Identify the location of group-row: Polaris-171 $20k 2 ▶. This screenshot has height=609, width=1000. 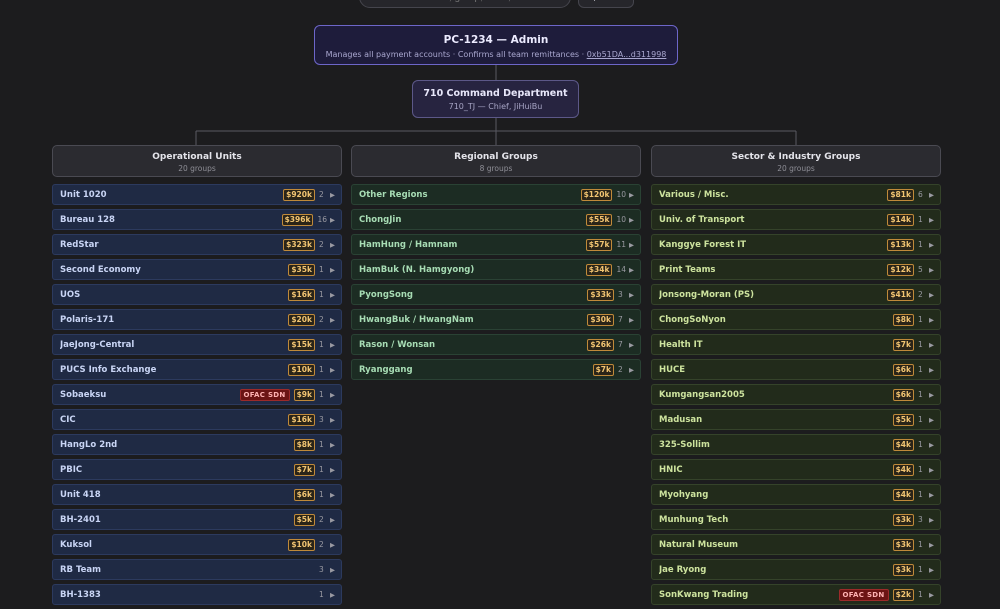
(197, 319).